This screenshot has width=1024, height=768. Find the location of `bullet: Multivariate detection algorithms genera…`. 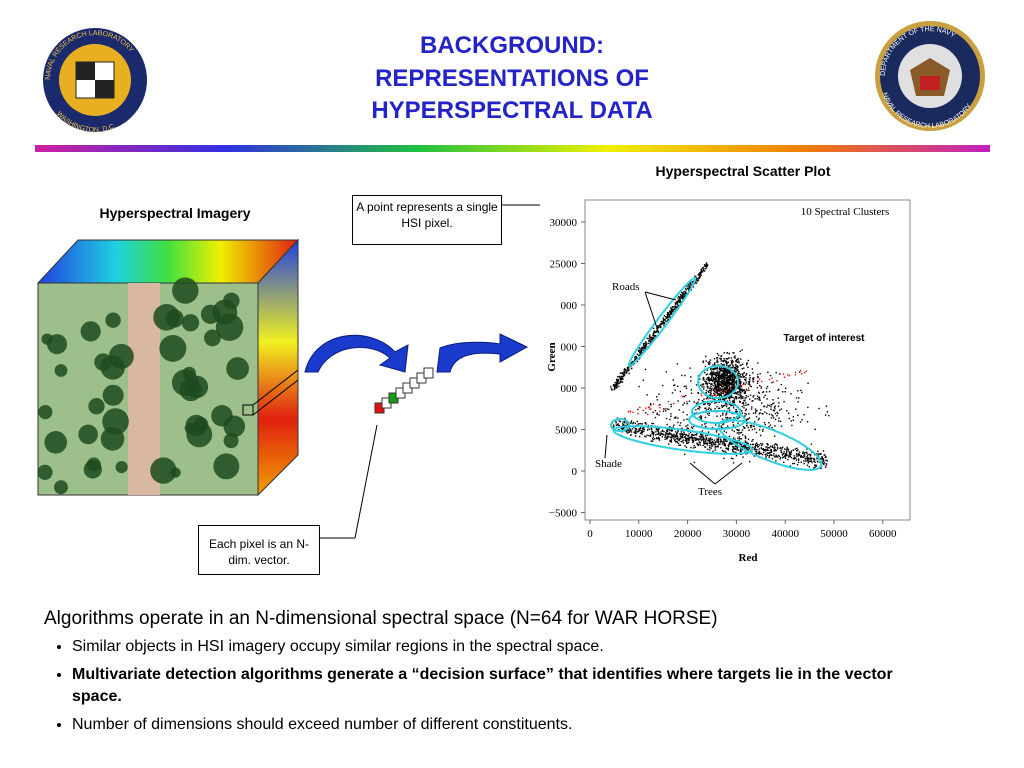

bullet: Multivariate detection algorithms genera… is located at coordinates (508, 686).